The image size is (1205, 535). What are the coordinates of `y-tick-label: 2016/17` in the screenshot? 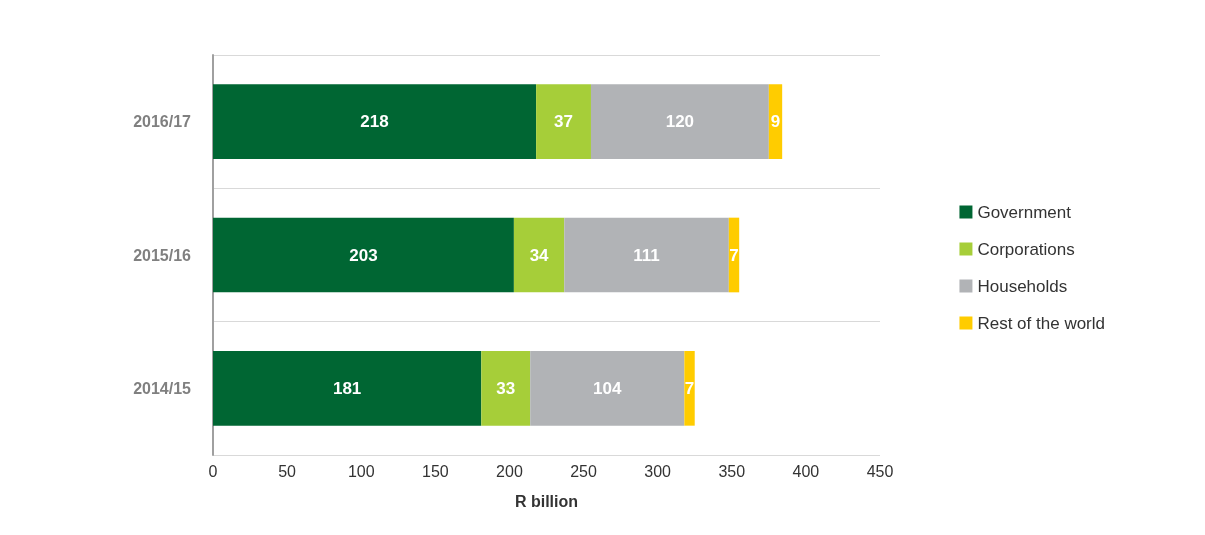 It's located at (162, 122).